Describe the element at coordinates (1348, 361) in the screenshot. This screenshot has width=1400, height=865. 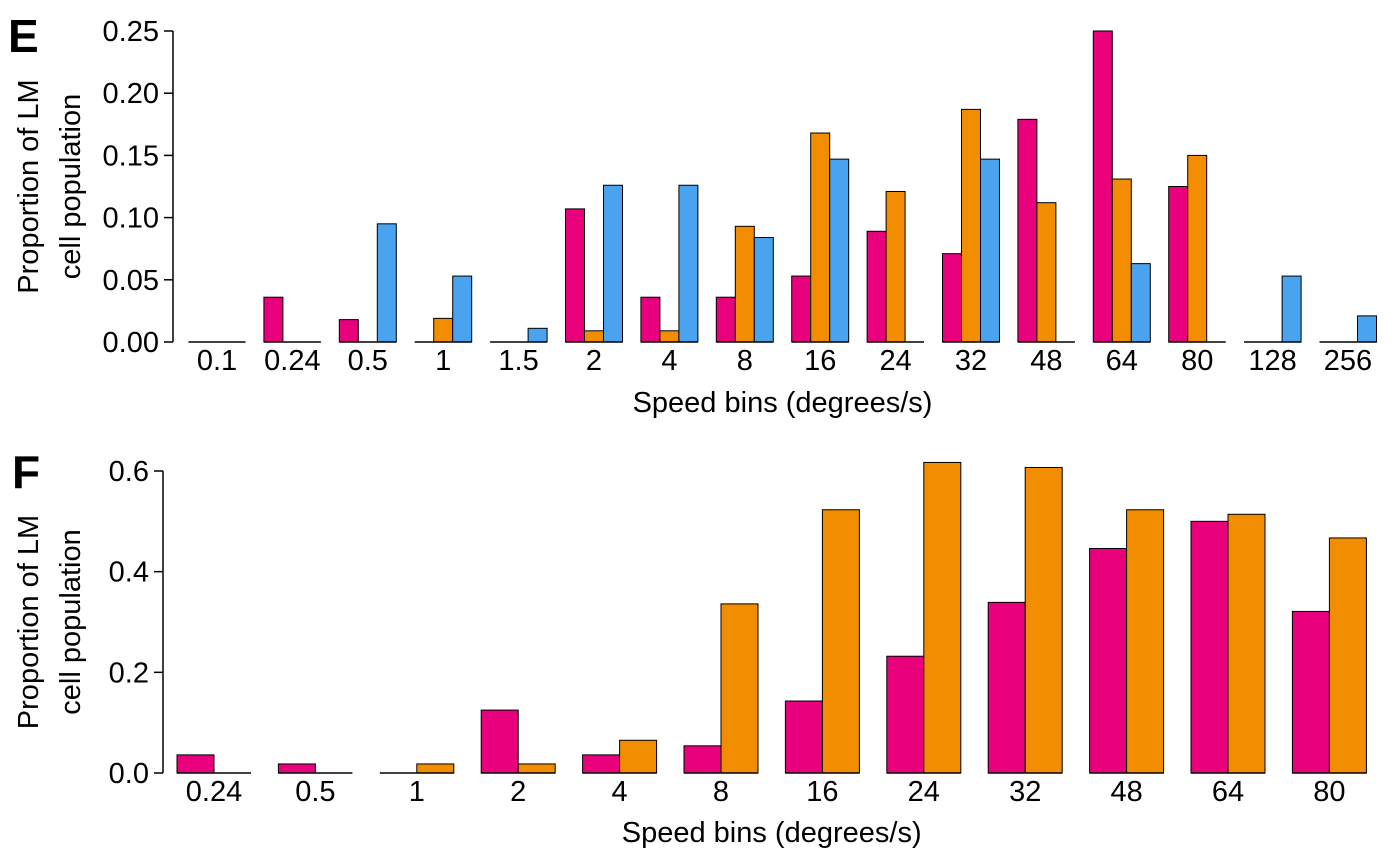
I see `x-tick-label: 256` at that location.